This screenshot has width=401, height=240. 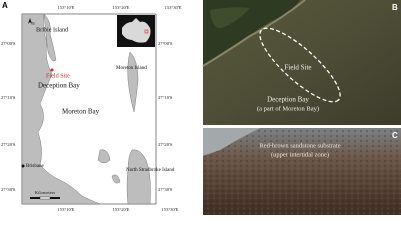 I want to click on brisbane-marker, so click(x=23, y=166).